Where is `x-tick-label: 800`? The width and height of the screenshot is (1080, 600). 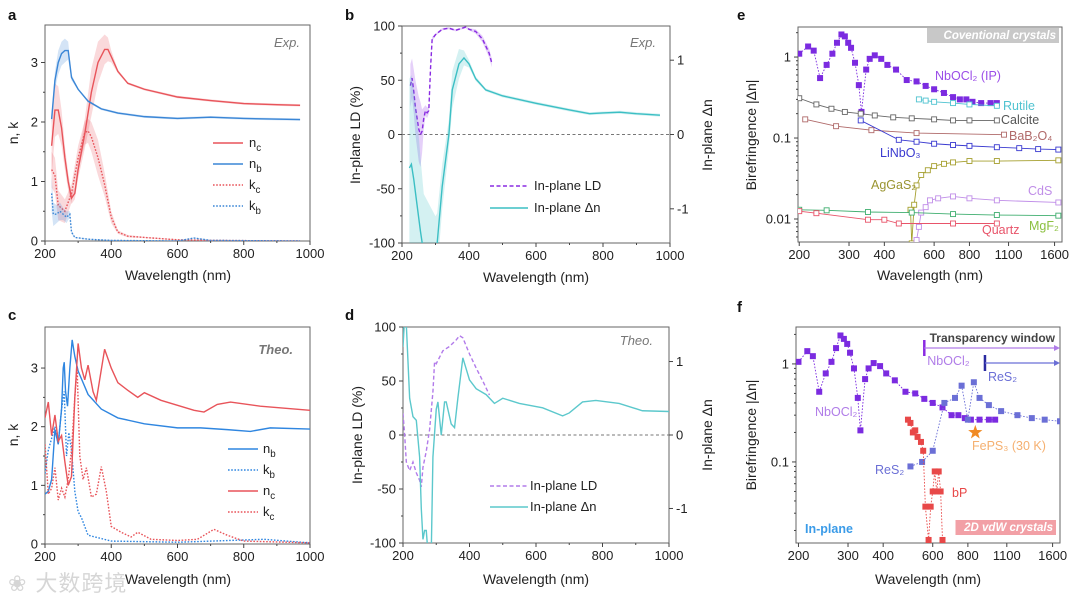 x-tick-label: 800 is located at coordinates (970, 254).